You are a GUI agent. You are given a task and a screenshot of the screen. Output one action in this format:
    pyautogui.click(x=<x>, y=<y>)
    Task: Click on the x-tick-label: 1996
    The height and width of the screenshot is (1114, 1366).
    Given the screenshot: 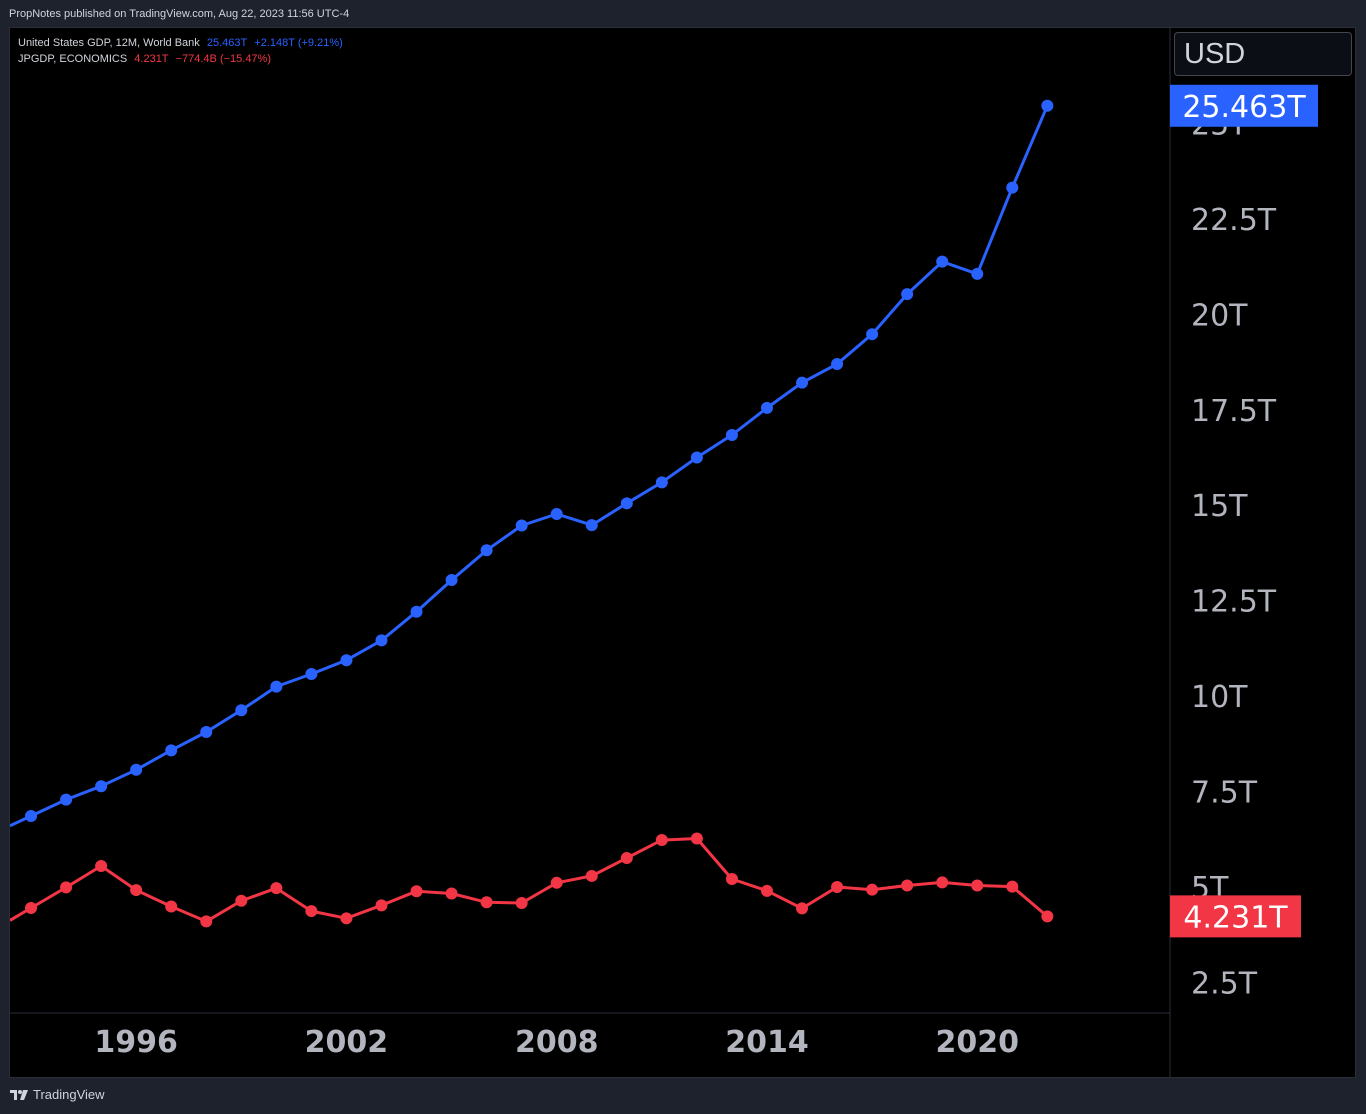 What is the action you would take?
    pyautogui.click(x=136, y=1042)
    